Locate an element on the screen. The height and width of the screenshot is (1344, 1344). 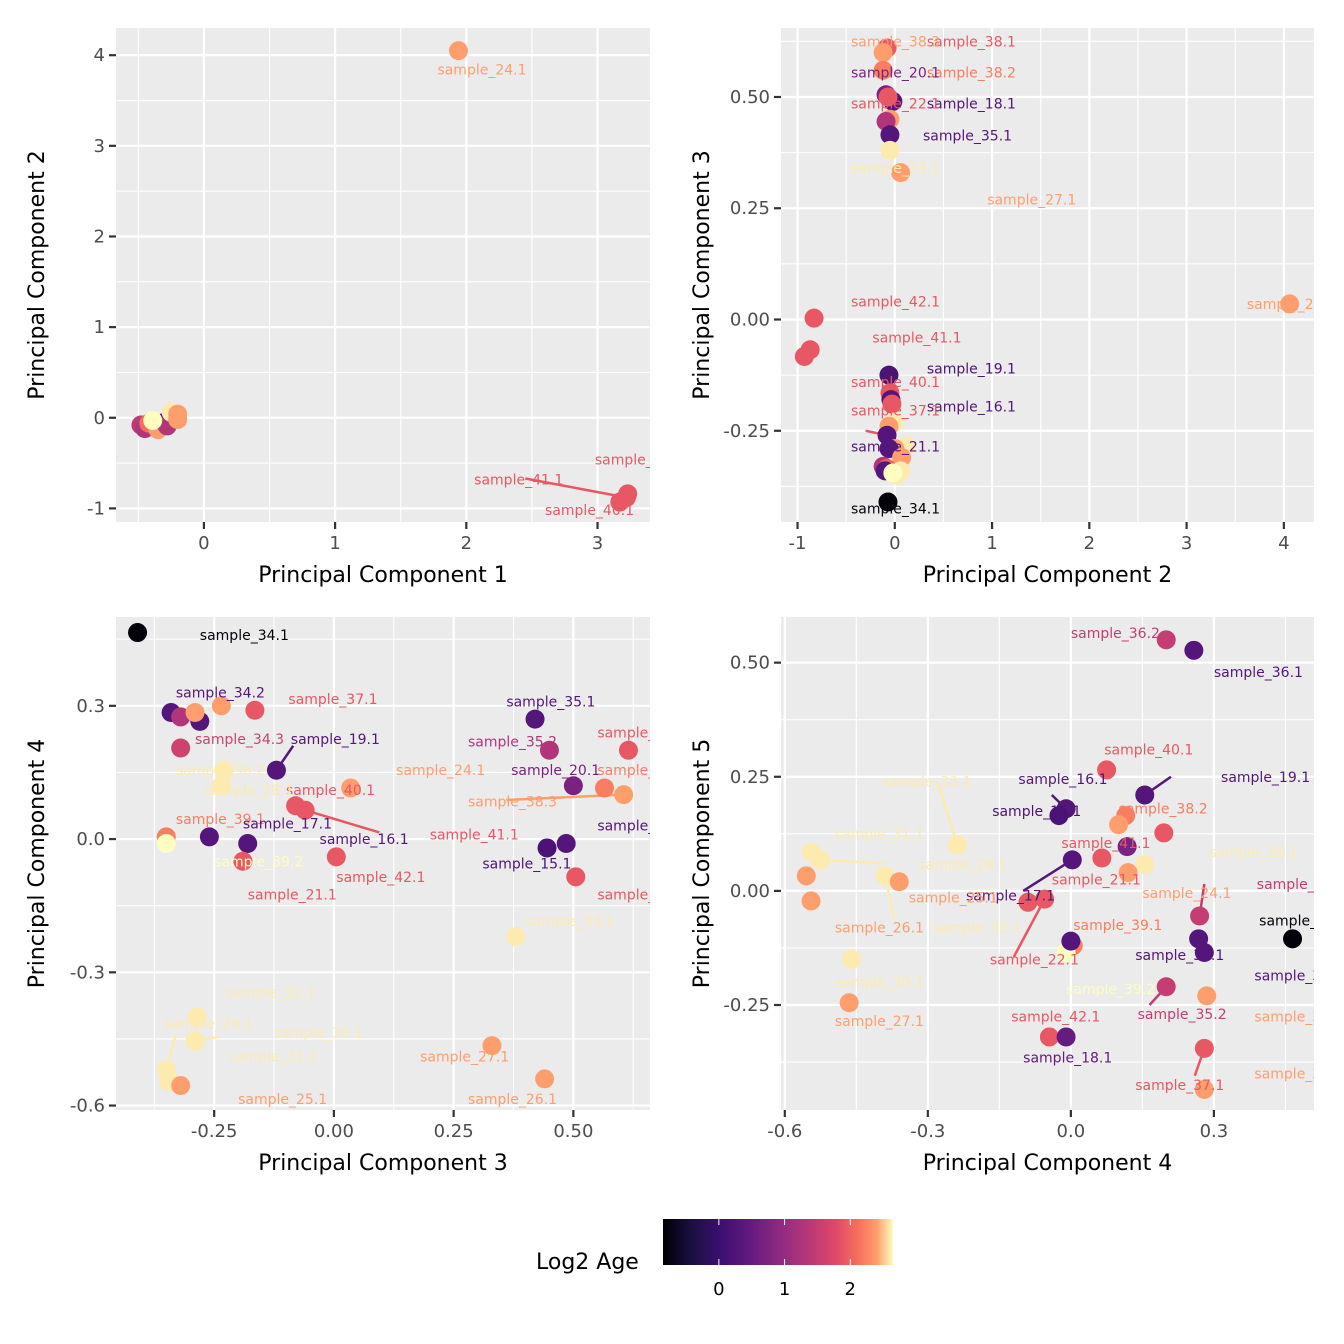
color-legend: Log2 Age 0 1 2 is located at coordinates (714, 1259).